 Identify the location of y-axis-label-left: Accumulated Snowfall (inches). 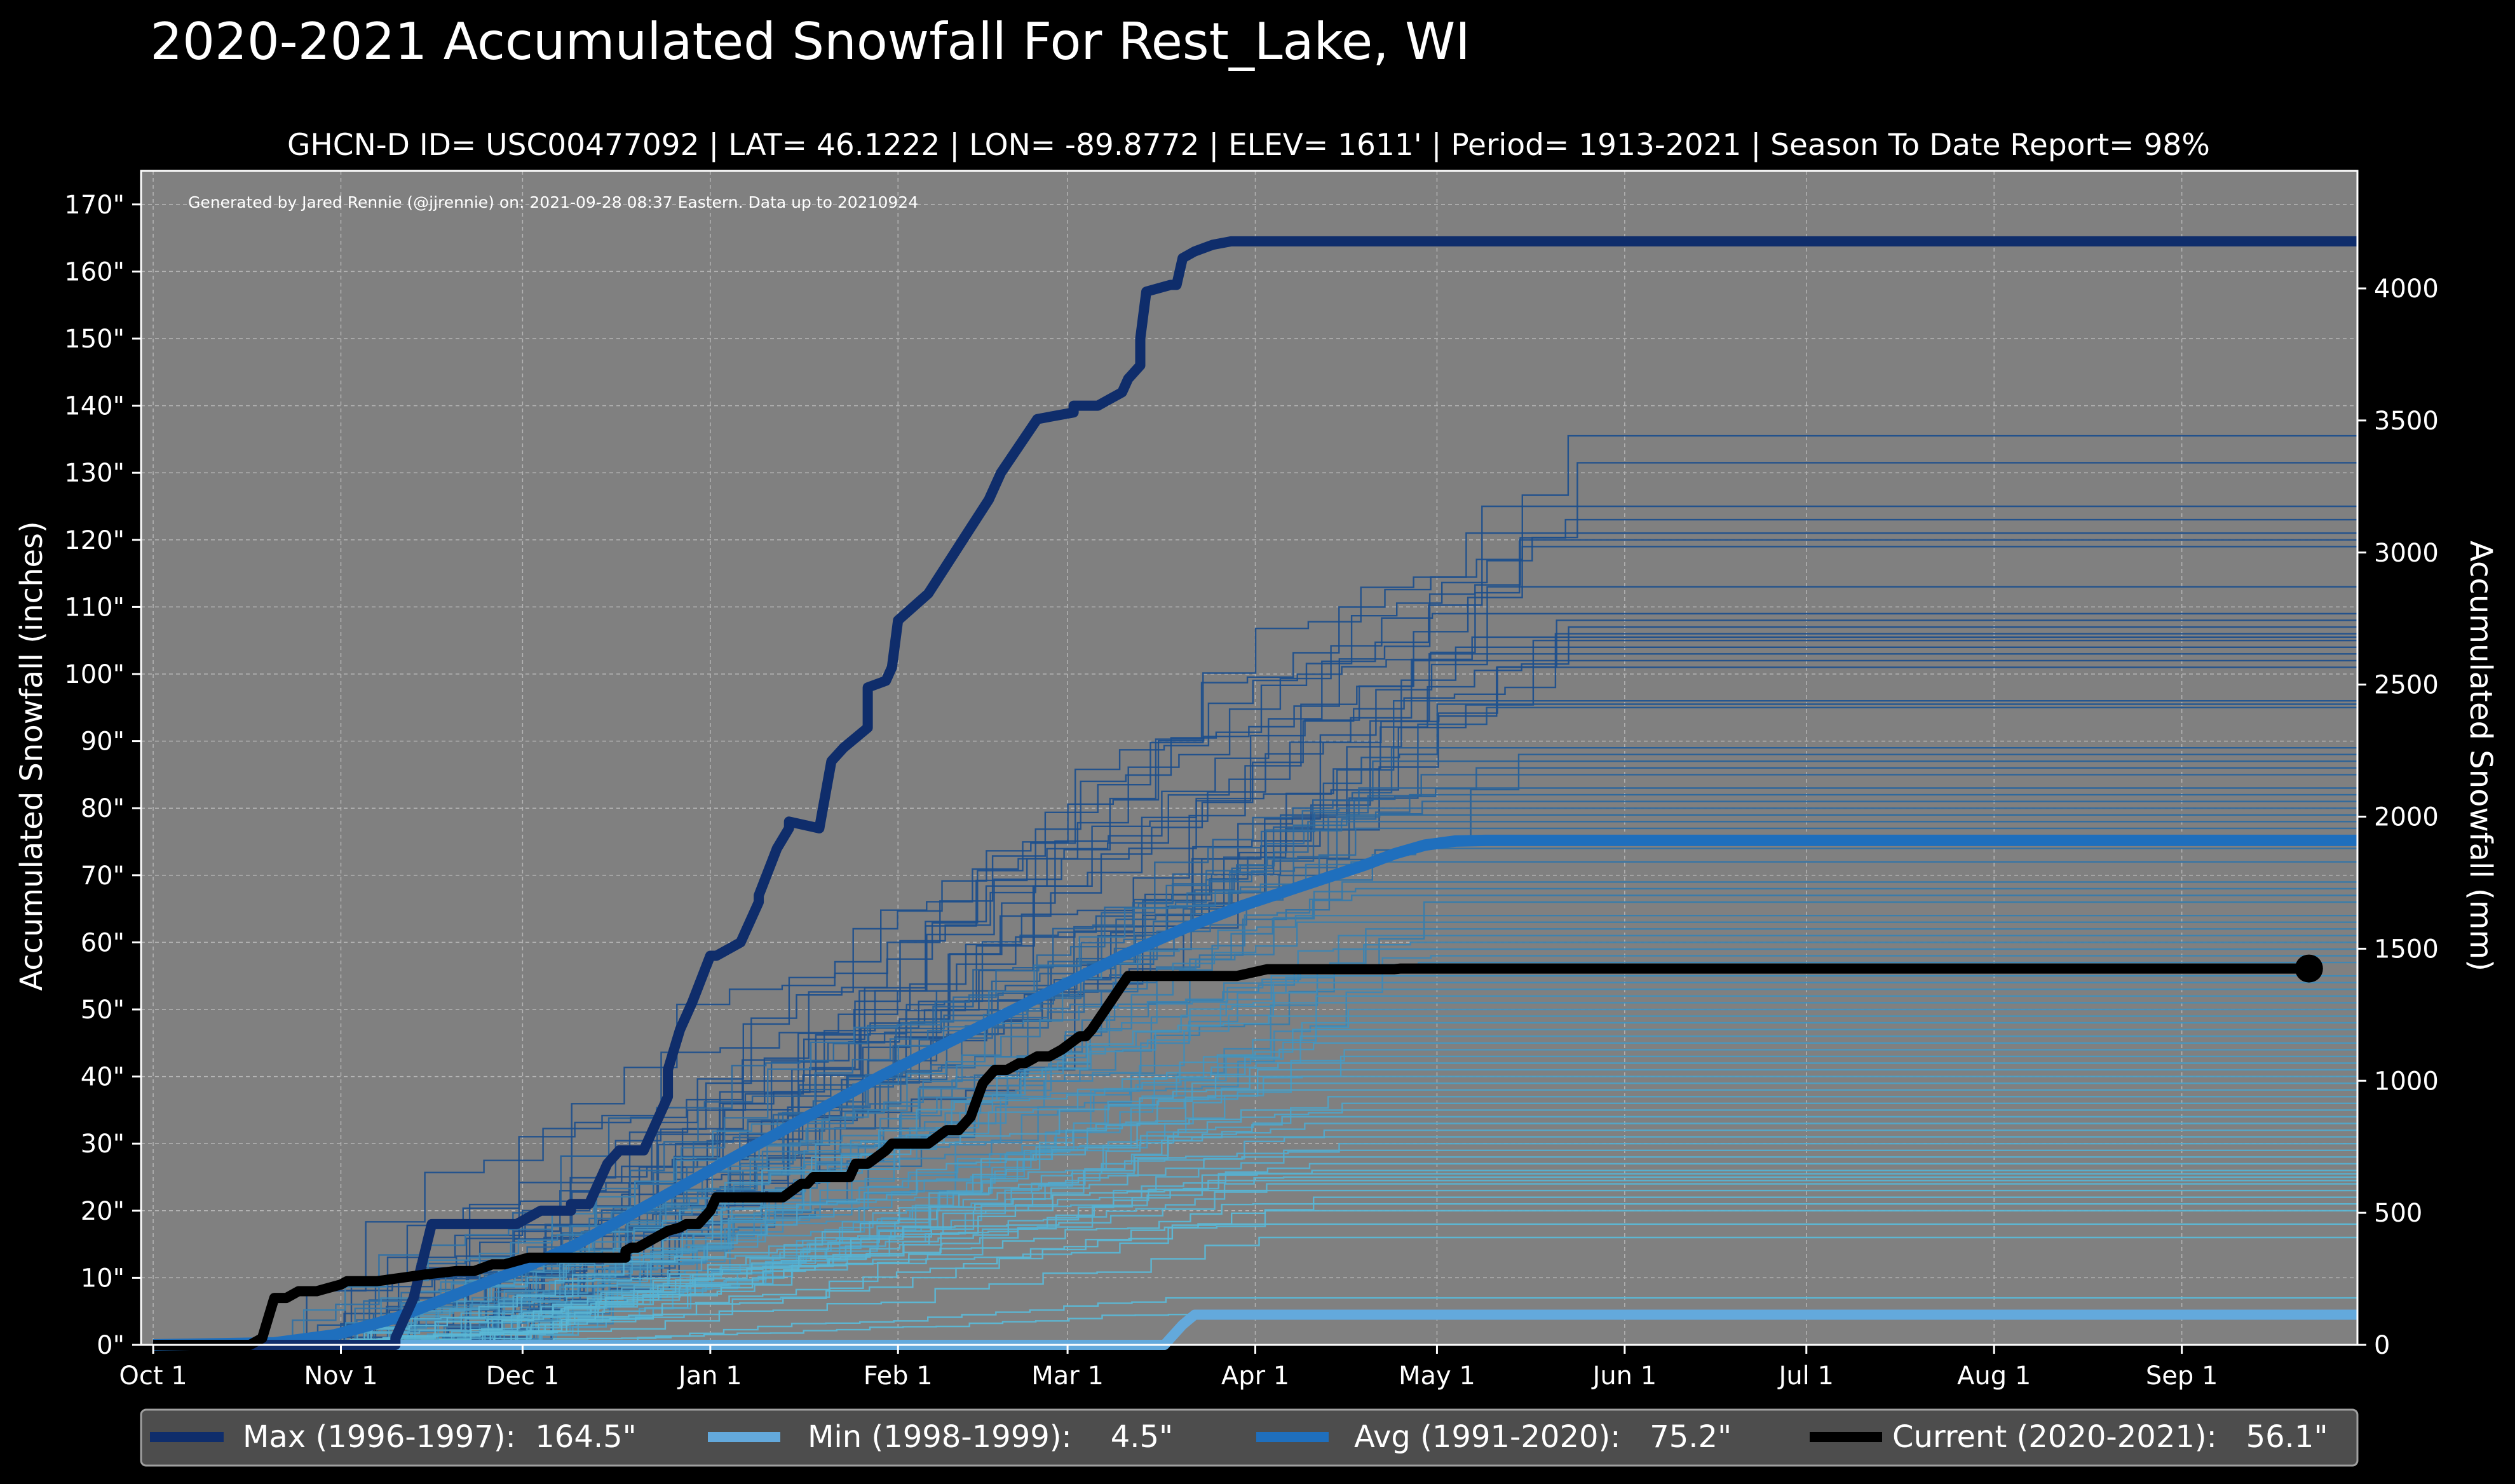
(32, 756).